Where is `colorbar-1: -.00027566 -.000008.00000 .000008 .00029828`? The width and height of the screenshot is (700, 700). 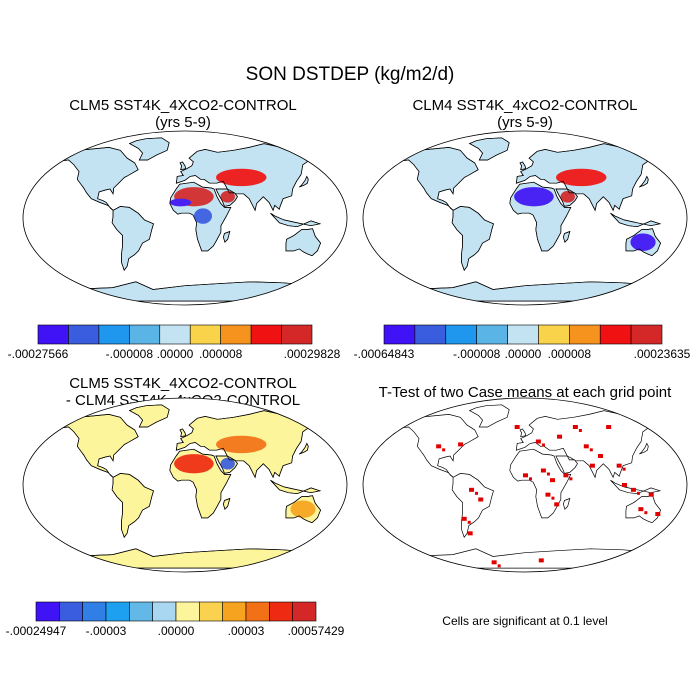 colorbar-1: -.00027566 -.000008.00000 .000008 .00029828 is located at coordinates (174, 342).